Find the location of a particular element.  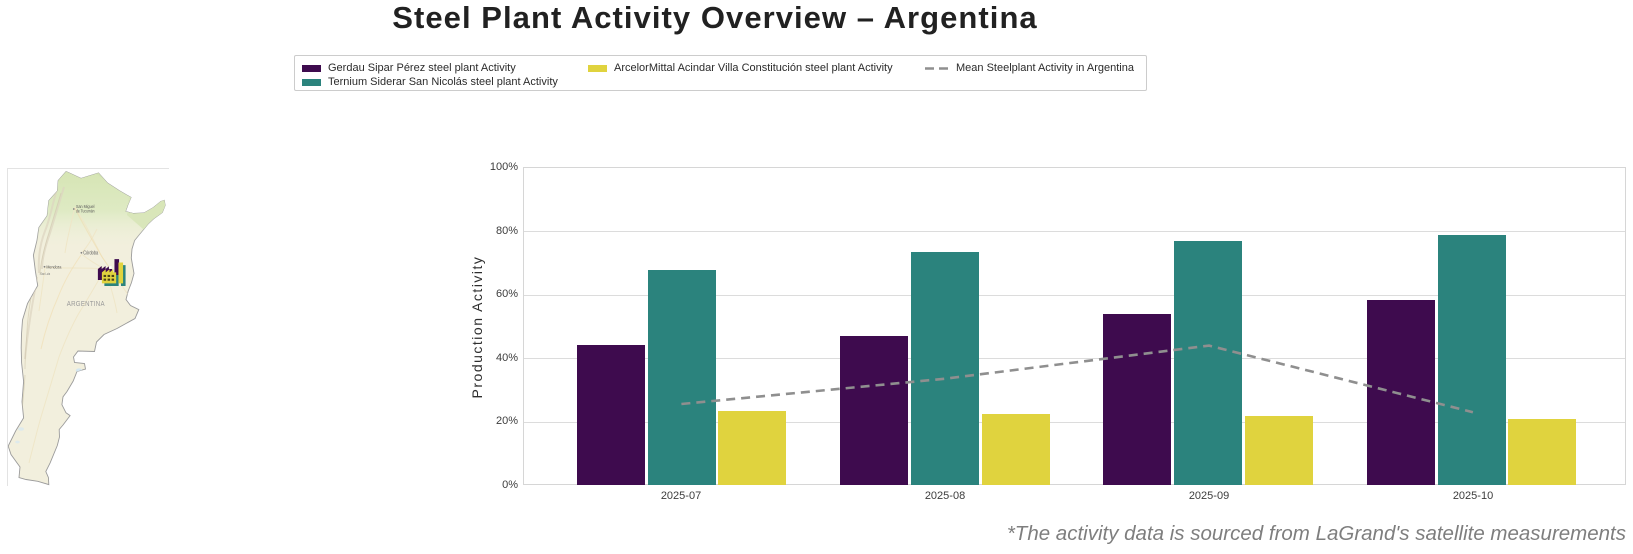

svg-text: Córdoba is located at coordinates (90, 254).